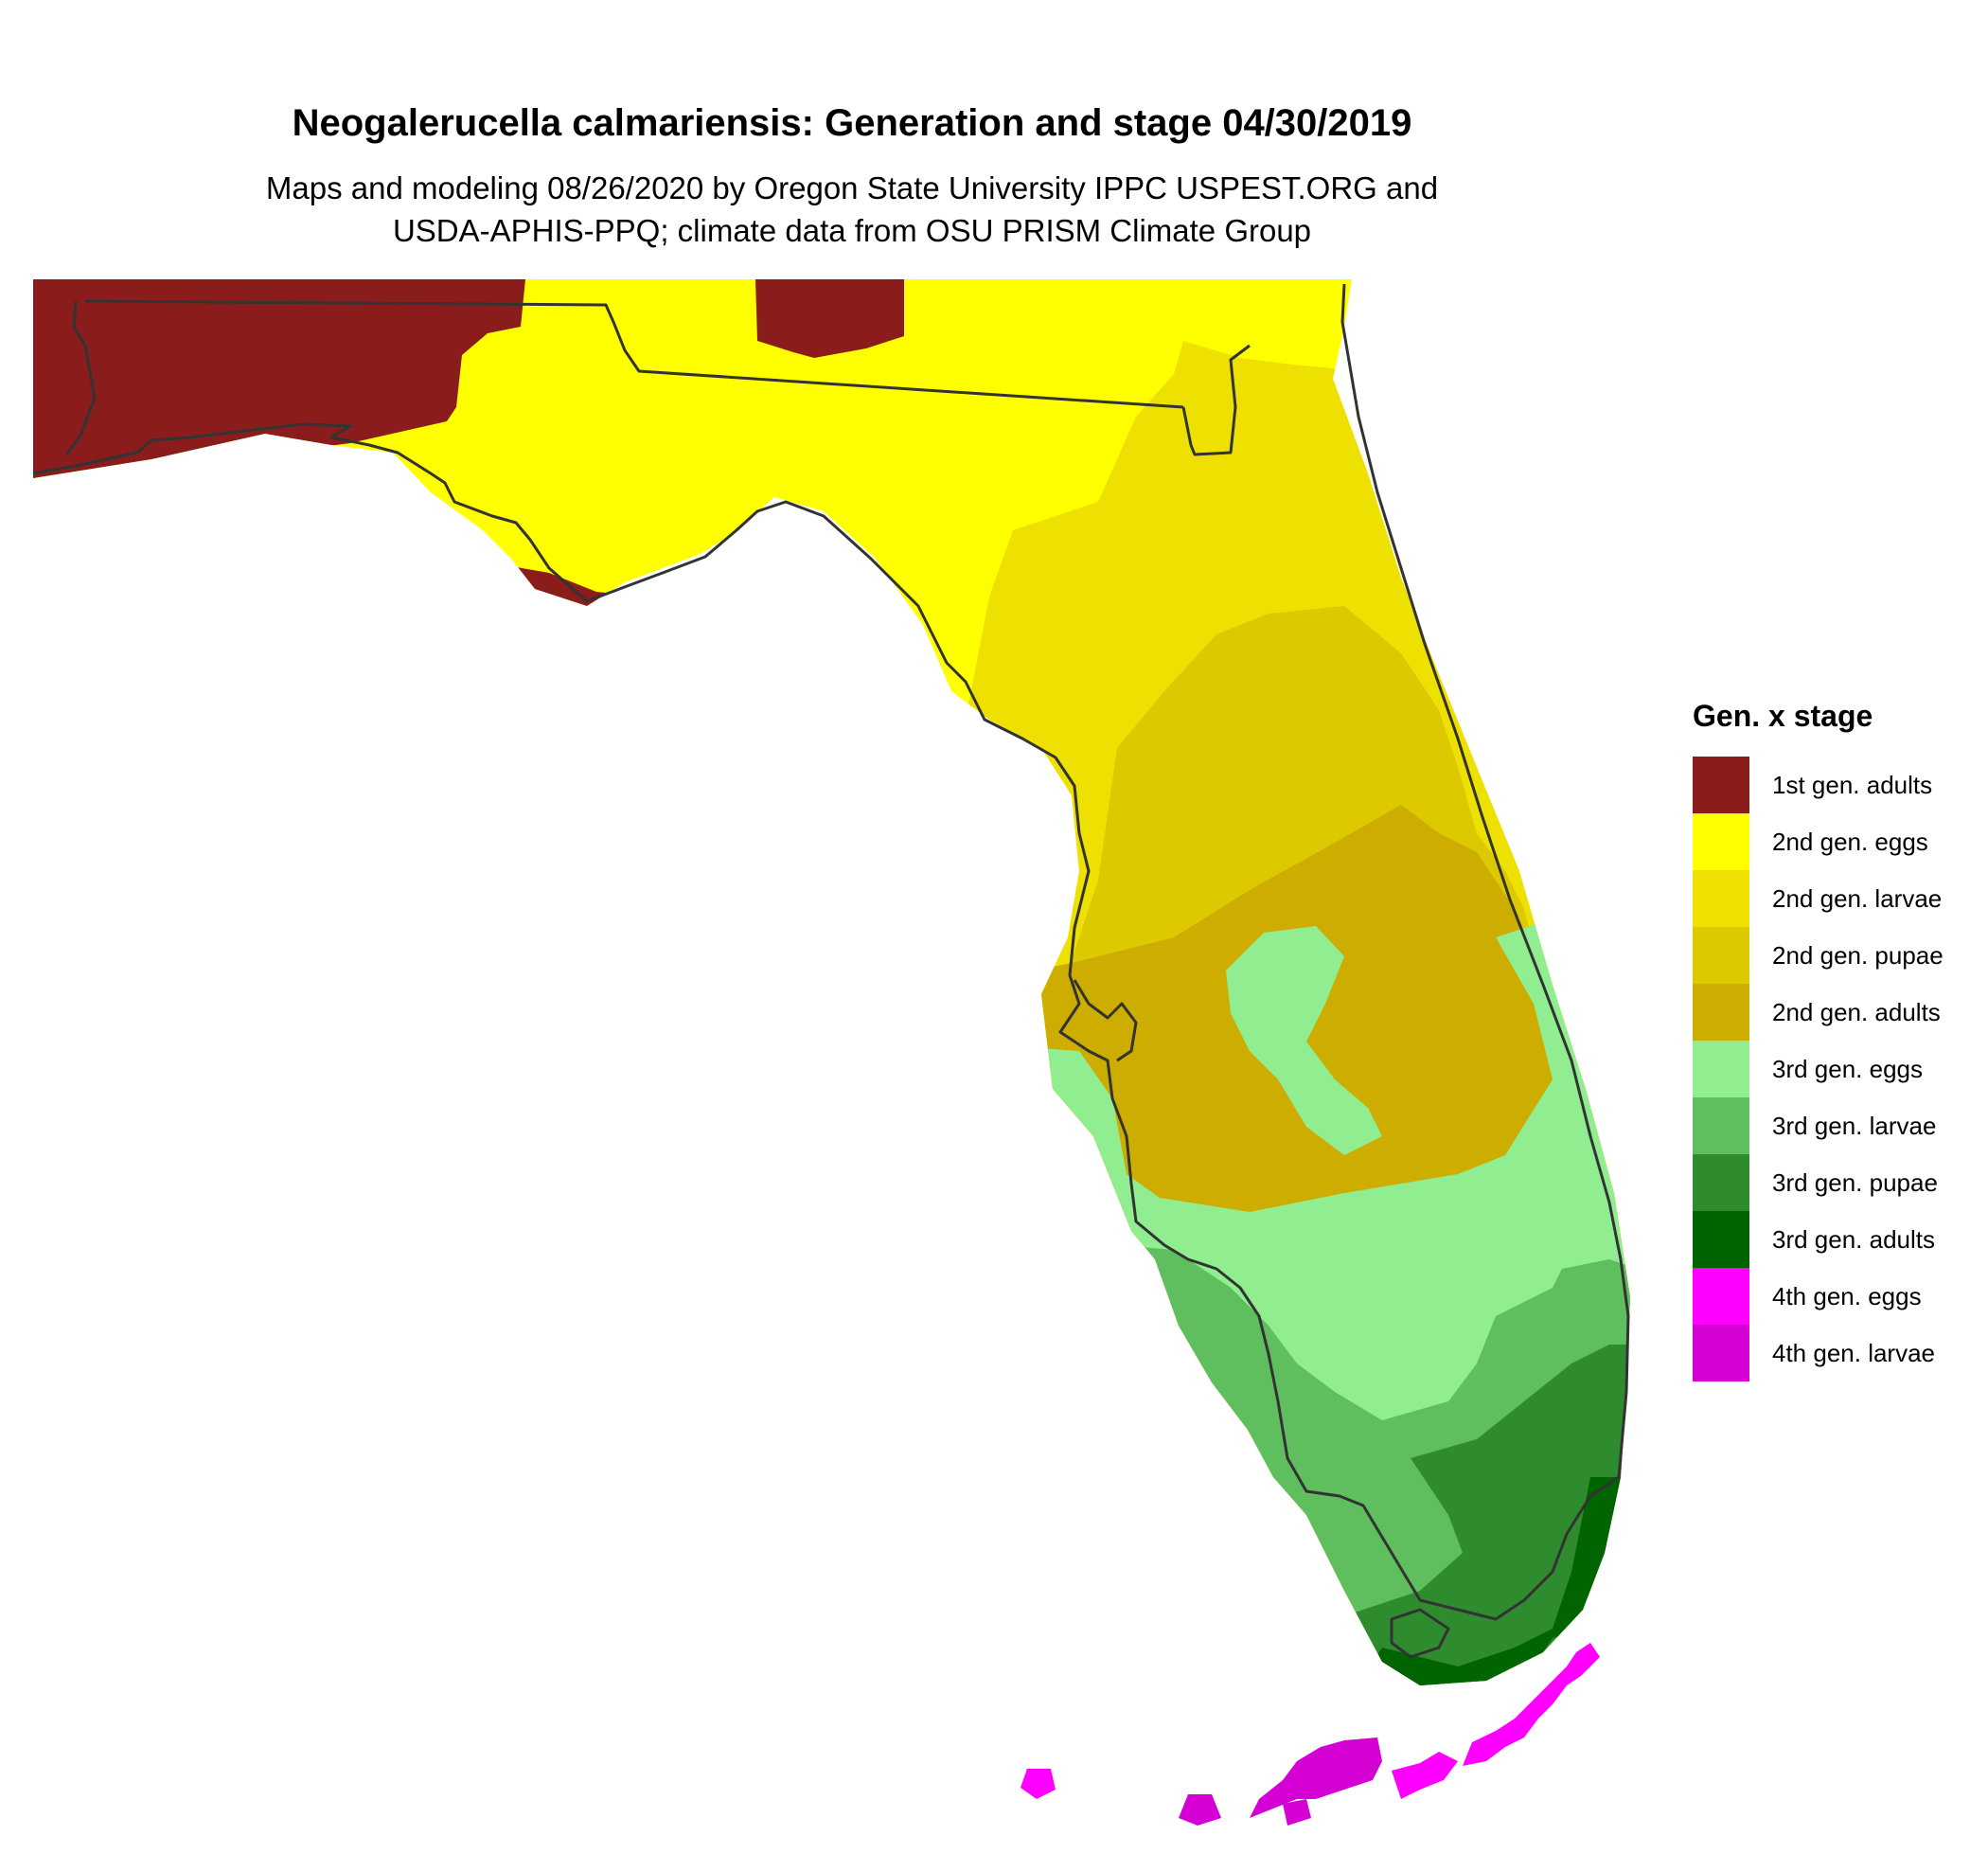 Image resolution: width=1988 pixels, height=1871 pixels. Describe the element at coordinates (1200, 1810) in the screenshot. I see `keys-west-a` at that location.